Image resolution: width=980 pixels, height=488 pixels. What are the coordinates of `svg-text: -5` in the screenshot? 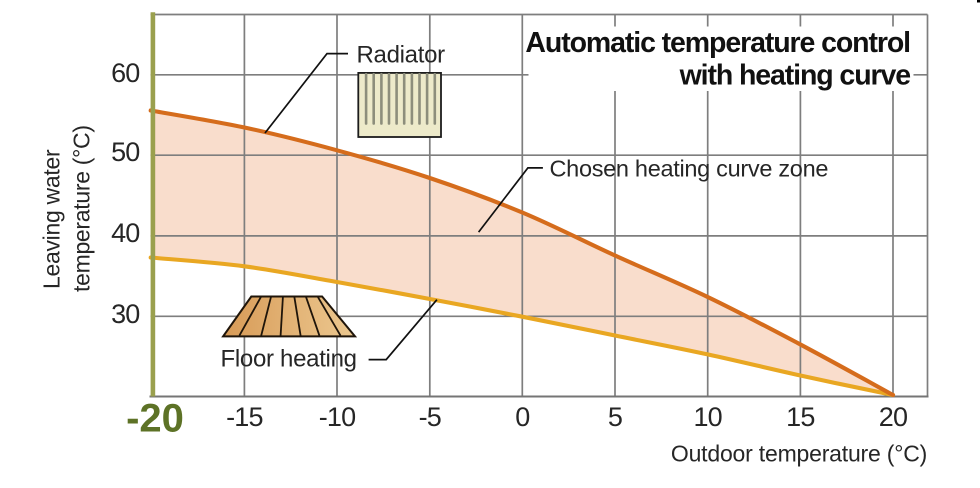 It's located at (430, 417).